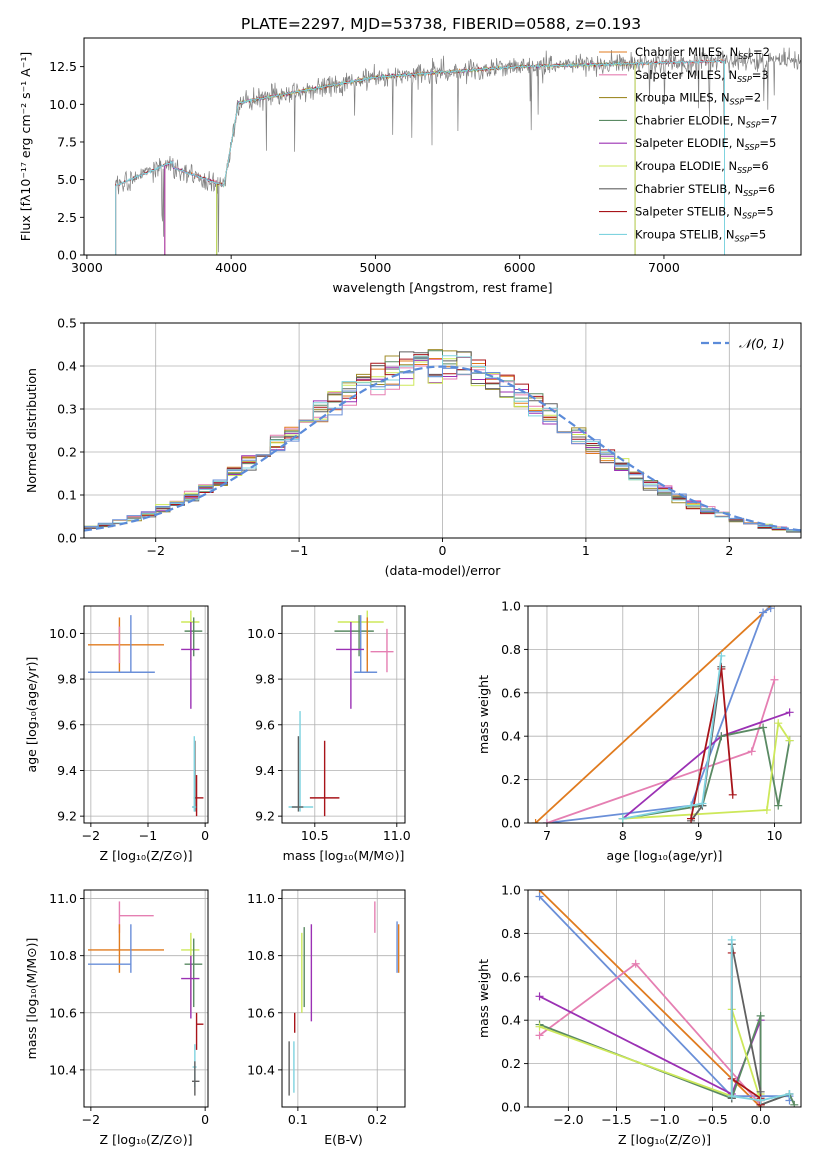  What do you see at coordinates (87, 267) in the screenshot?
I see `x-tick-label: 3000` at bounding box center [87, 267].